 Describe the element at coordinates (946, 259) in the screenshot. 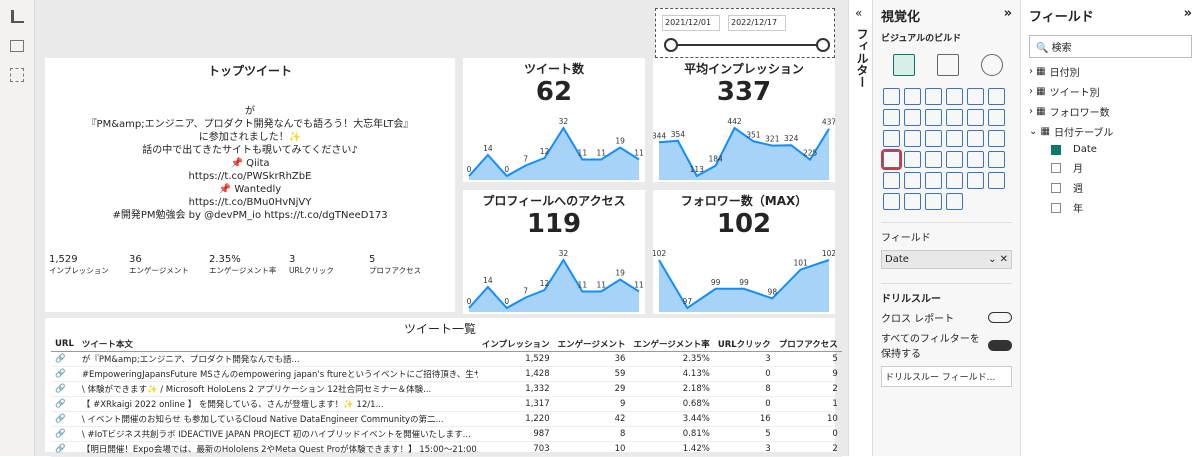

I see `field-well: Date ⌄ ✕` at that location.